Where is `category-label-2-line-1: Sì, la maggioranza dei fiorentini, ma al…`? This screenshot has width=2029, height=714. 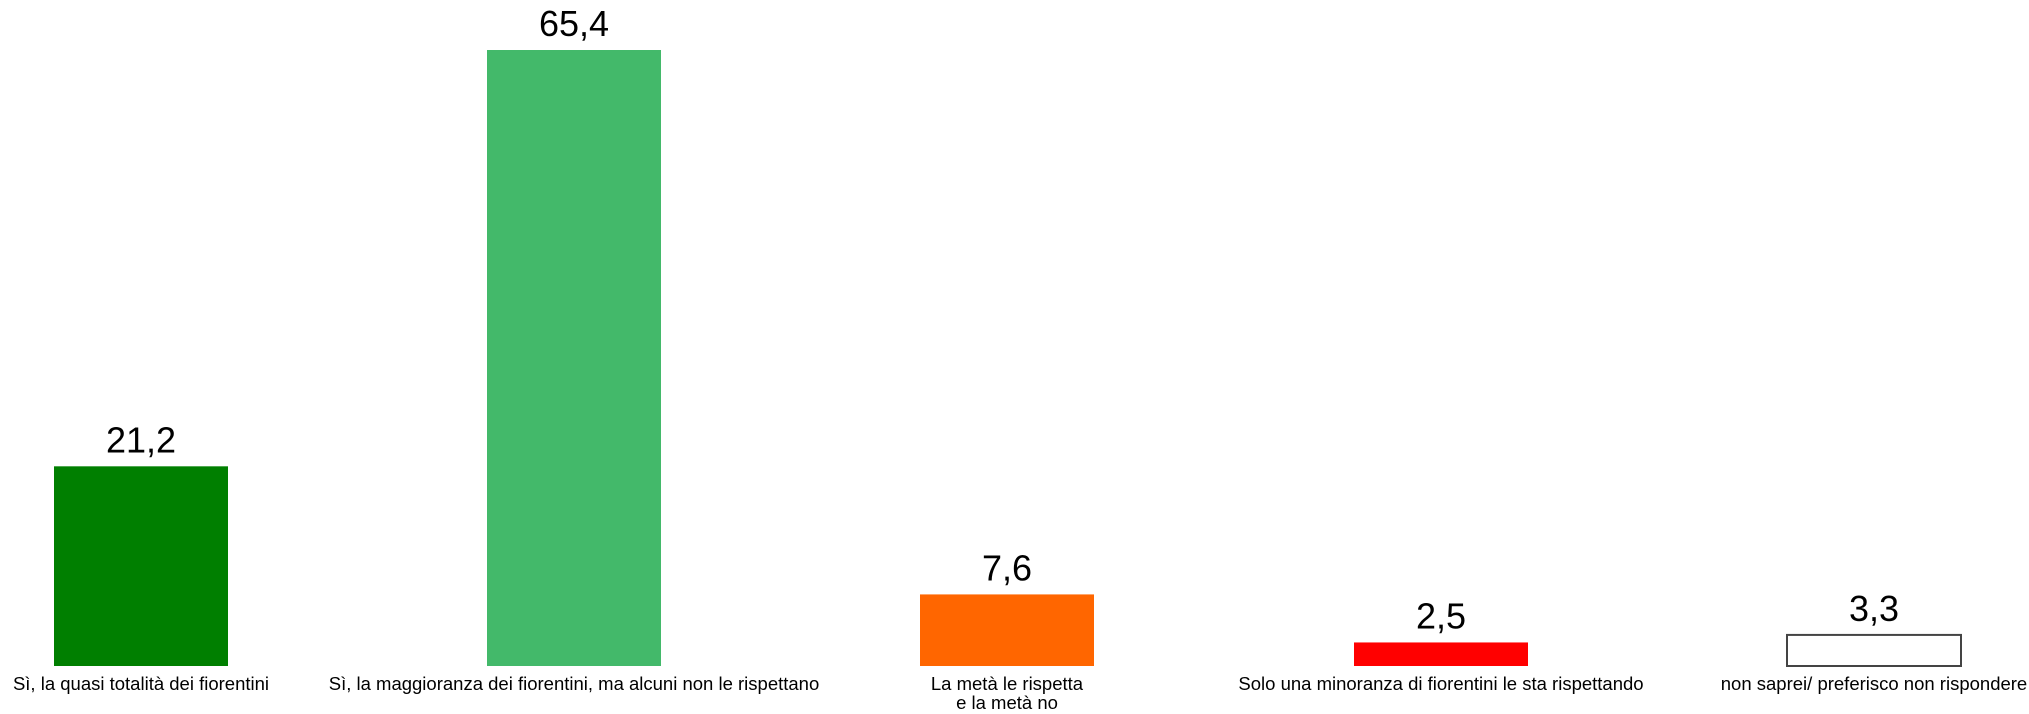 category-label-2-line-1: Sì, la maggioranza dei fiorentini, ma al… is located at coordinates (574, 683).